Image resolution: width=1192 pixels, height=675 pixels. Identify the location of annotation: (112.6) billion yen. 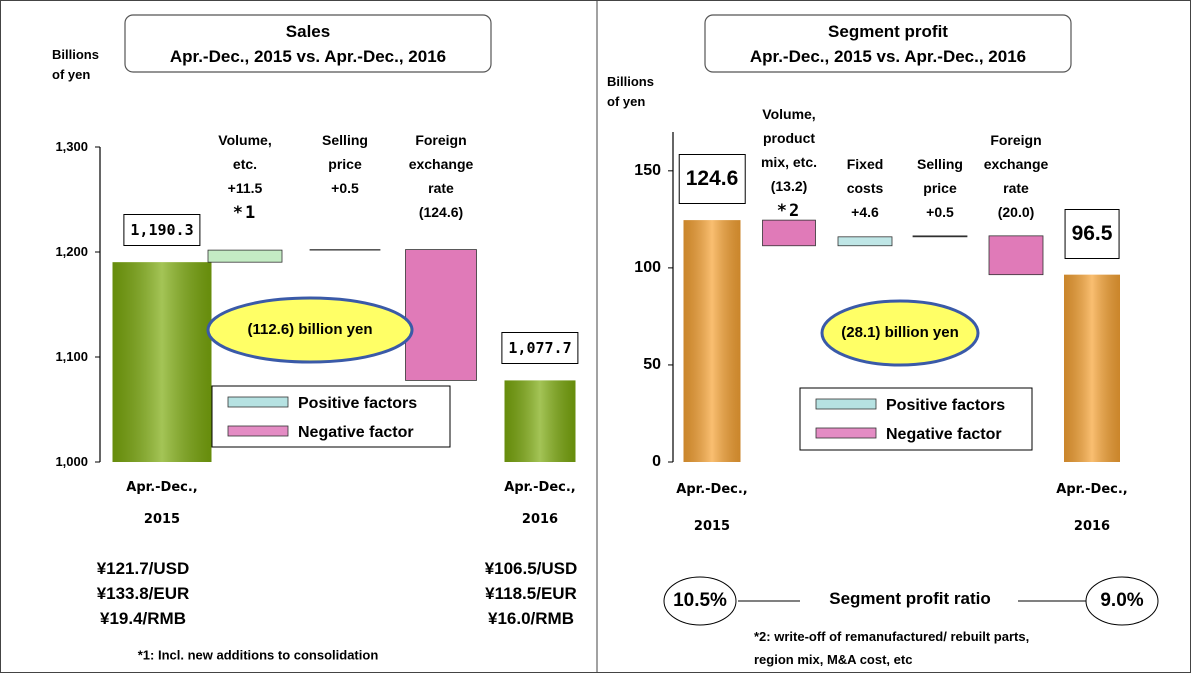
(310, 329).